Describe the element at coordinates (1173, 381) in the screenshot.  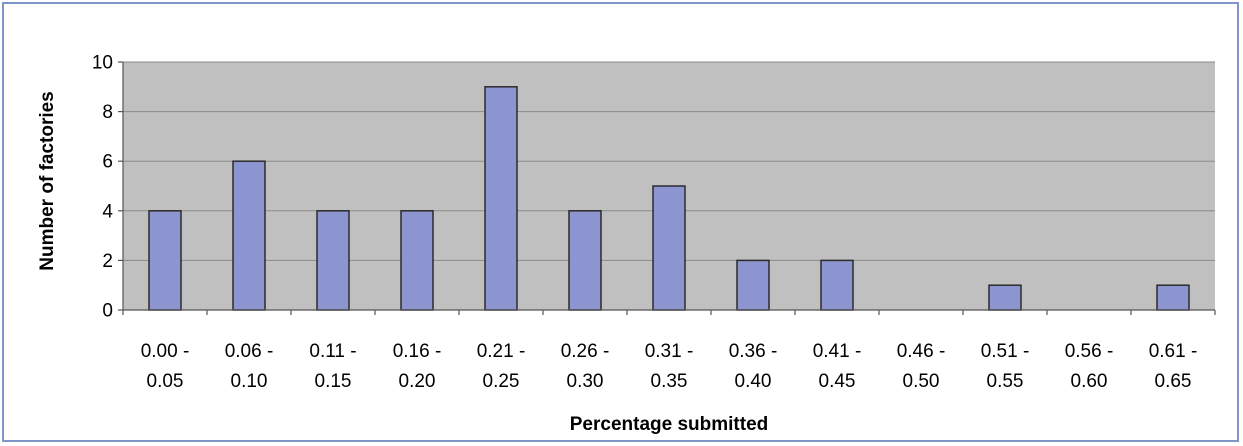
I see `x-tick-label-12-line-1: 0.65` at that location.